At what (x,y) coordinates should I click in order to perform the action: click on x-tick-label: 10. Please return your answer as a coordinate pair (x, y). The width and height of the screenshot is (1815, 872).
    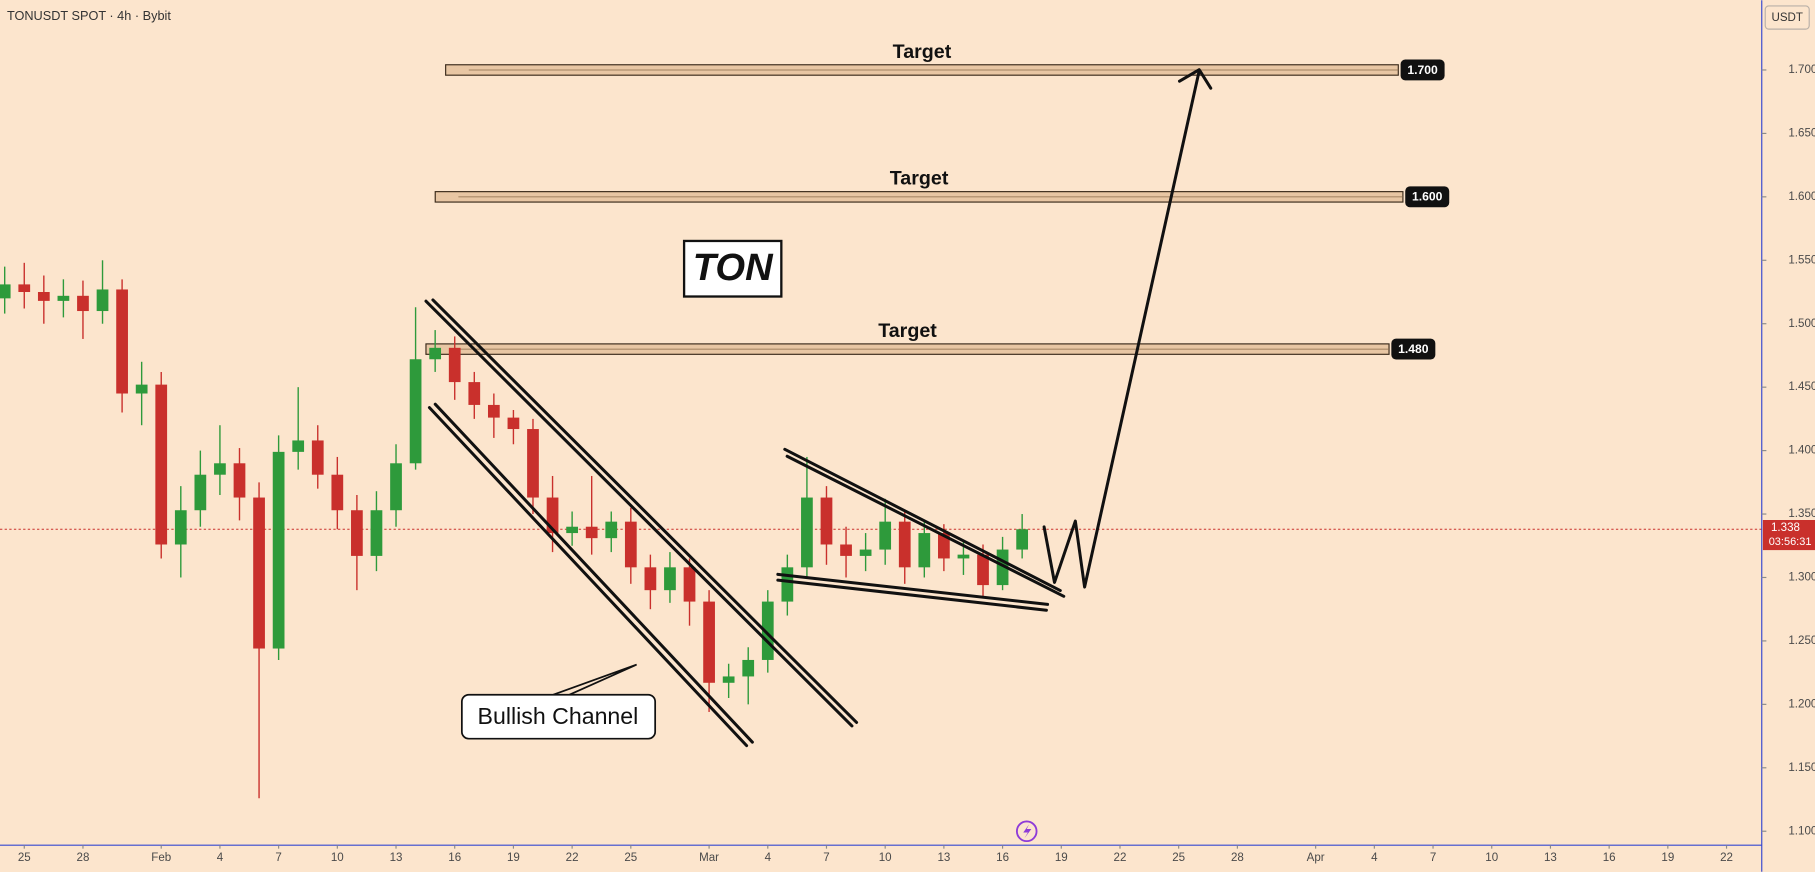
    Looking at the image, I should click on (885, 858).